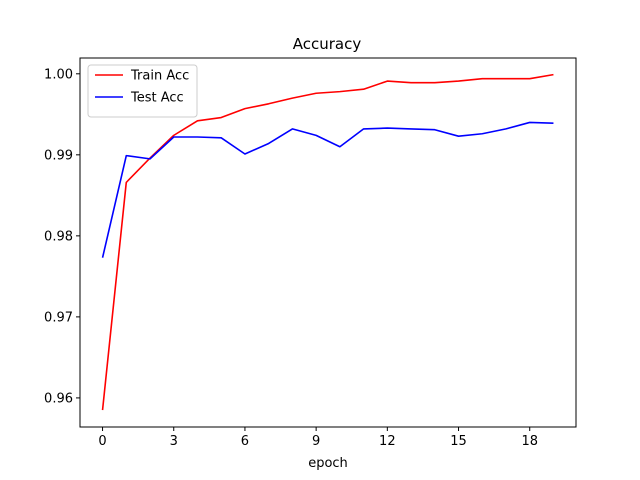  What do you see at coordinates (58, 155) in the screenshot?
I see `y-tick-label: 0.99` at bounding box center [58, 155].